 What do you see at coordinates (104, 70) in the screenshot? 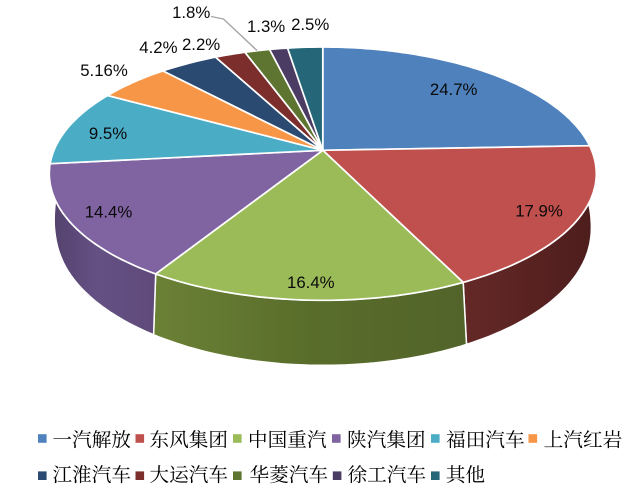
I see `svg-text: 5.16%` at bounding box center [104, 70].